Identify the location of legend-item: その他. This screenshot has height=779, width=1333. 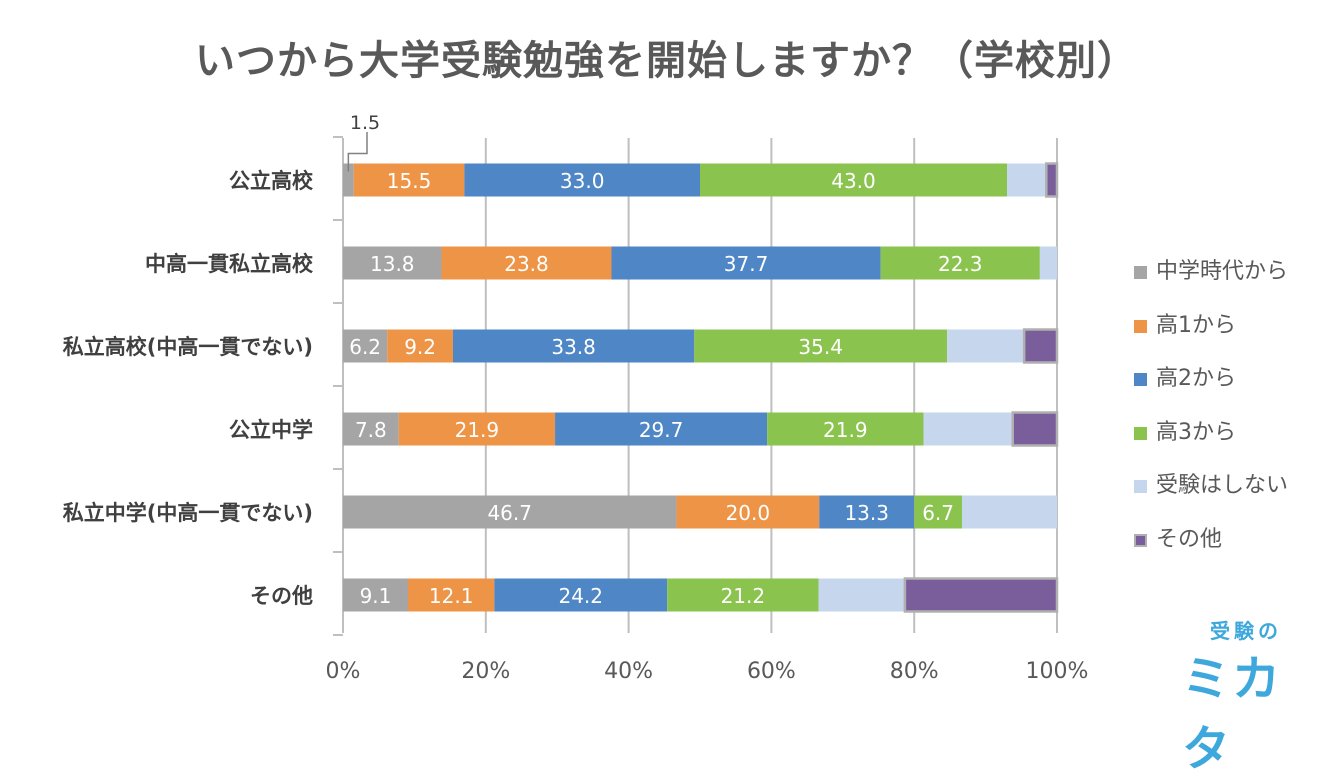
(1211, 553).